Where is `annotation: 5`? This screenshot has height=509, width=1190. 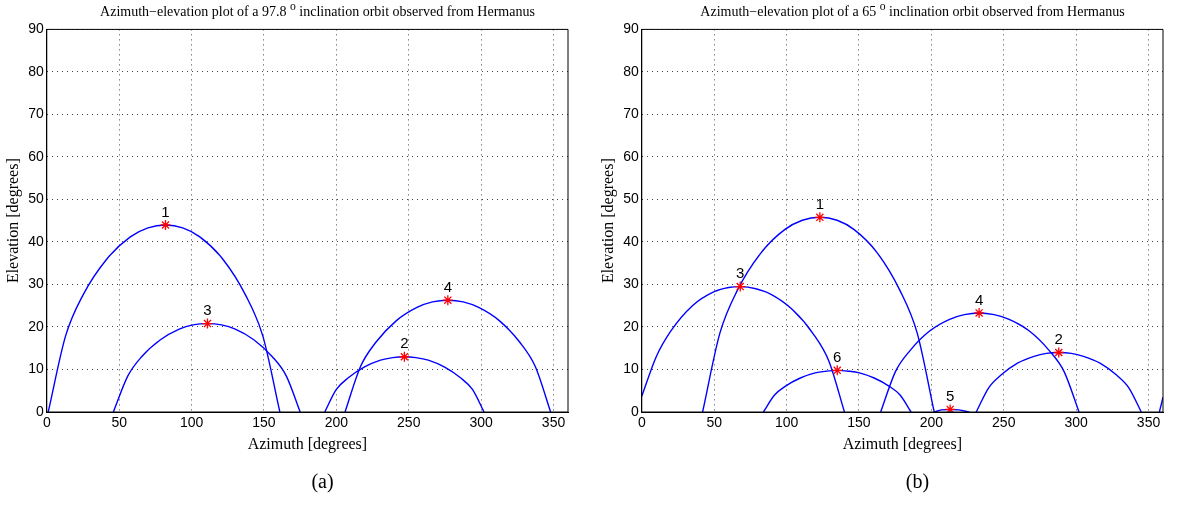
annotation: 5 is located at coordinates (950, 396).